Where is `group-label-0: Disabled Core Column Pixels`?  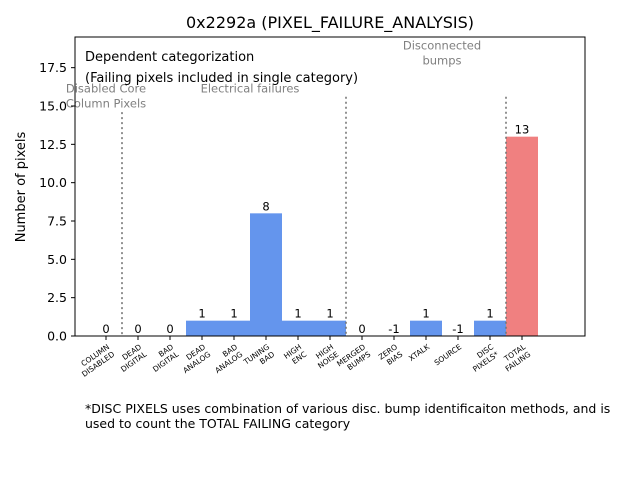
group-label-0: Disabled Core Column Pixels is located at coordinates (106, 95).